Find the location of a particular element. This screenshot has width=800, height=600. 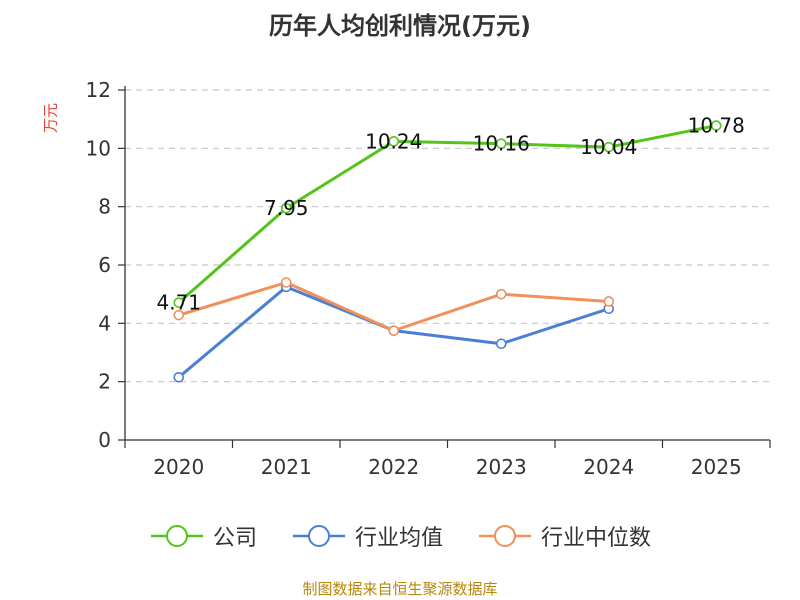

y-tick-label: 6 is located at coordinates (104, 265).